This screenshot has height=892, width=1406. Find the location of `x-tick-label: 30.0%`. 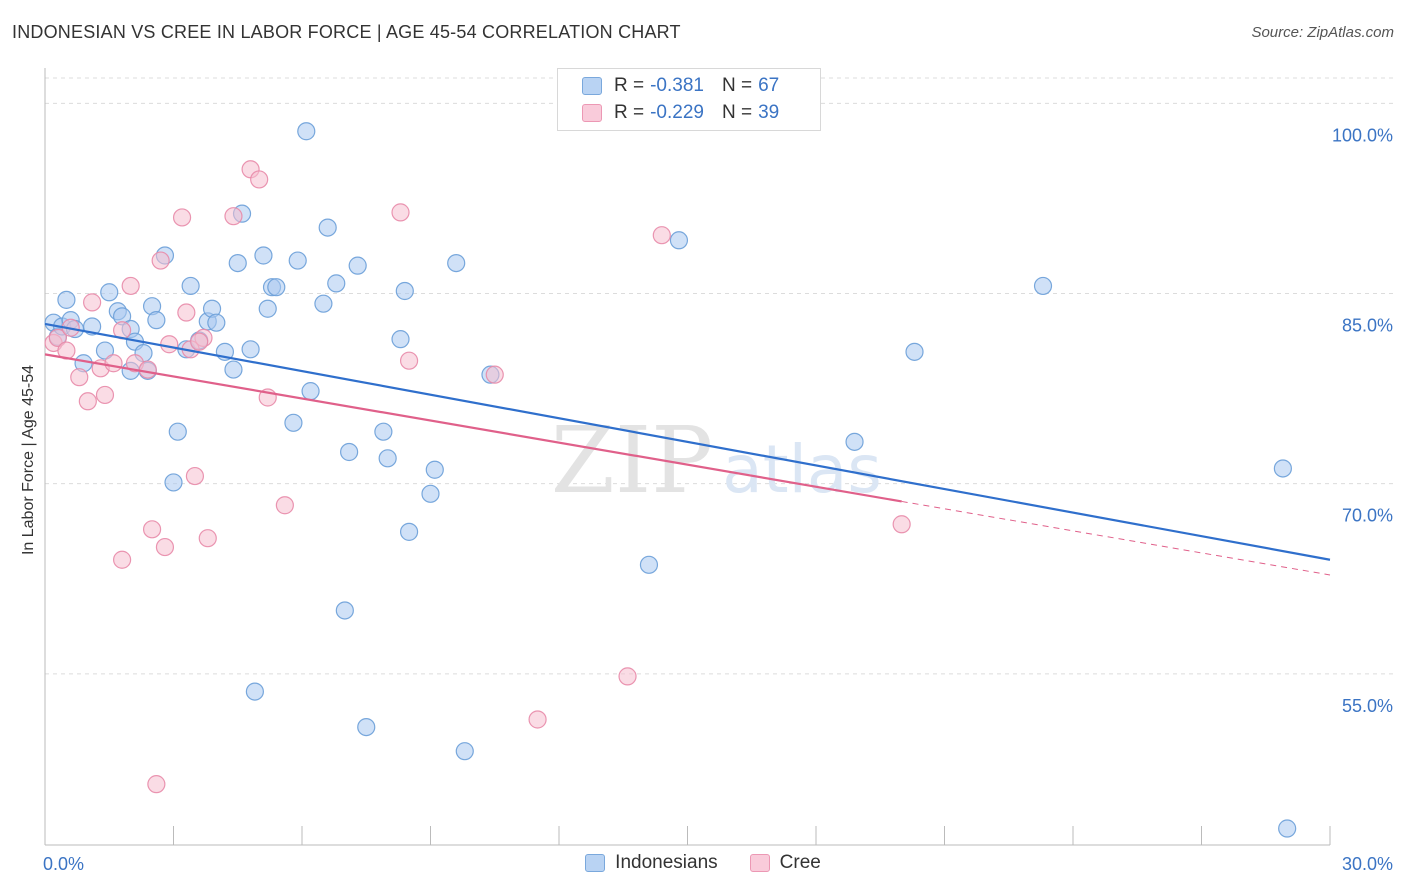

x-tick-label: 30.0% is located at coordinates (1367, 864).